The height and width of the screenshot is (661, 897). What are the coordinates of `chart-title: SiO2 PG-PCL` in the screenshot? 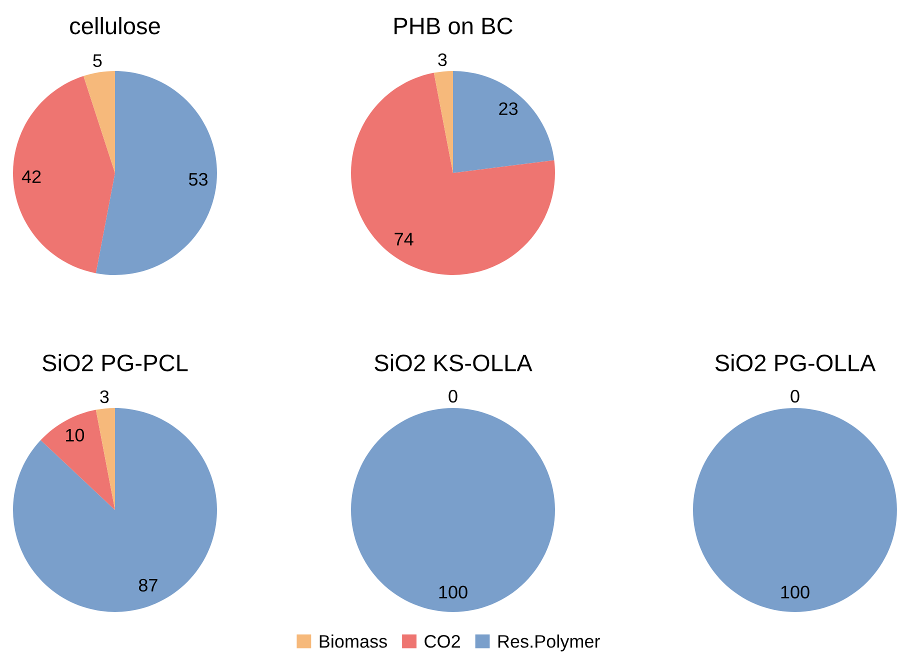 It's located at (115, 363).